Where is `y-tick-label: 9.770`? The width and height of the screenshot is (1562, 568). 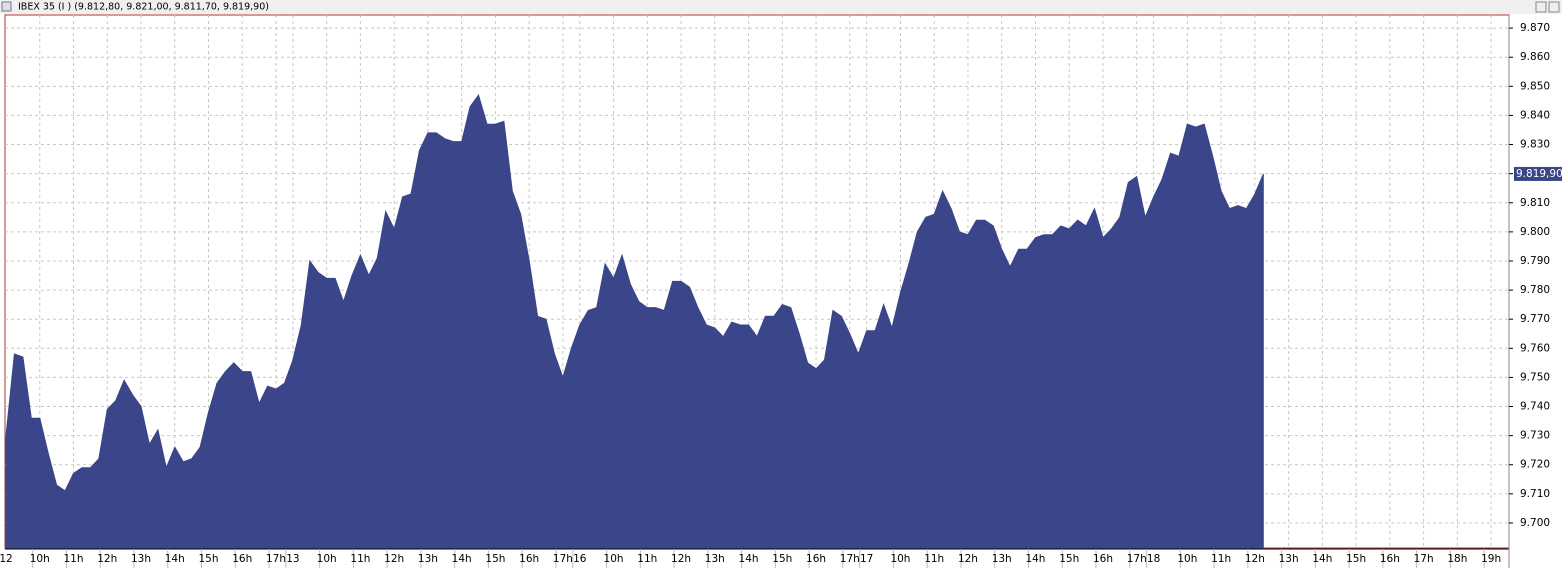 y-tick-label: 9.770 is located at coordinates (1535, 319).